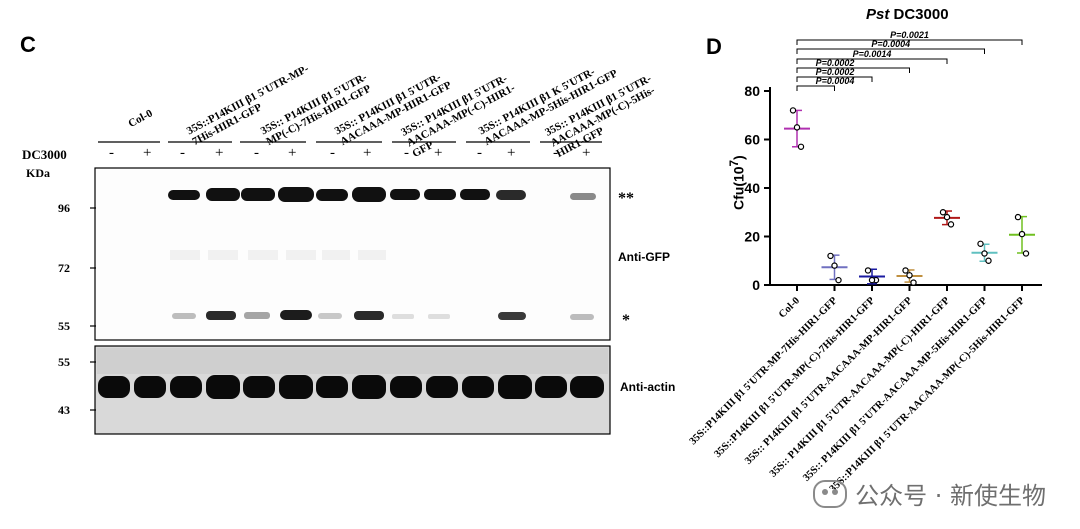  I want to click on marker-96: 96, so click(64, 208).